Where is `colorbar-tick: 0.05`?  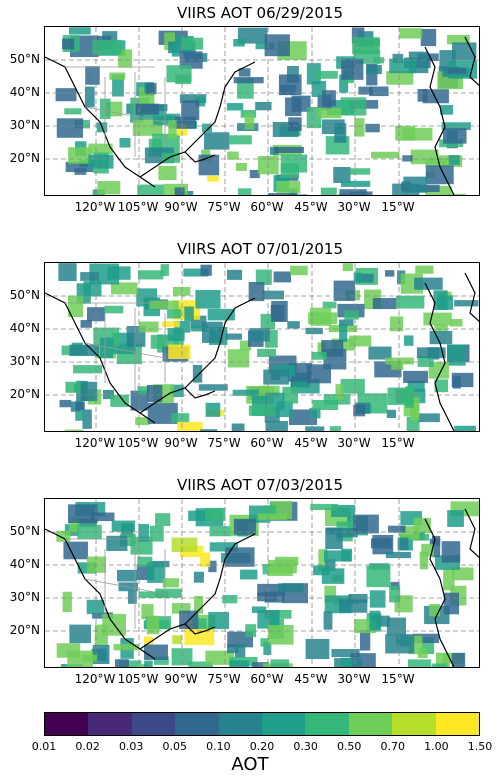 colorbar-tick: 0.05 is located at coordinates (175, 746).